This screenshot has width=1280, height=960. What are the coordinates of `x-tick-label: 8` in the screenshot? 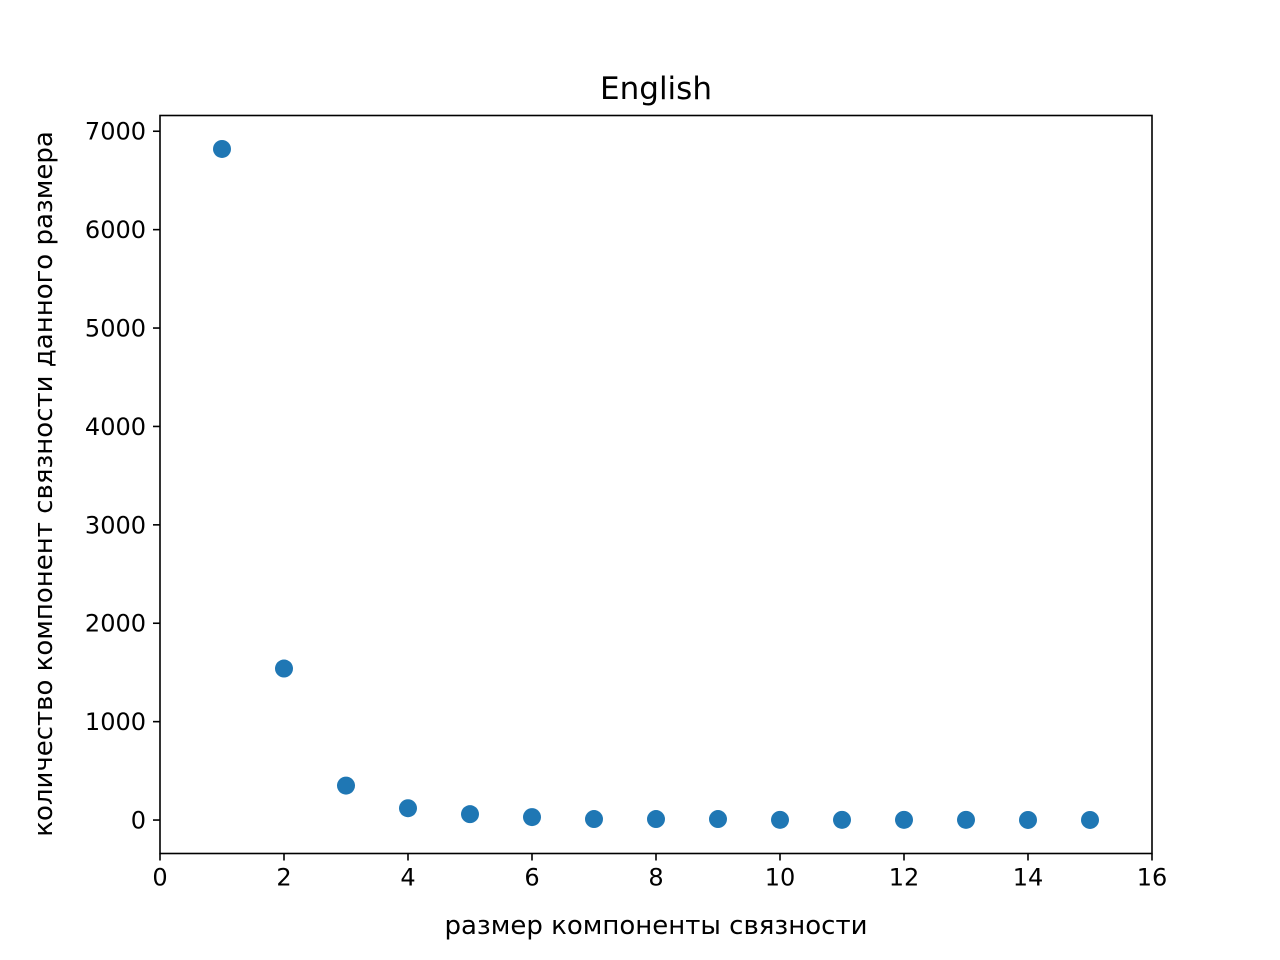 It's located at (655, 878).